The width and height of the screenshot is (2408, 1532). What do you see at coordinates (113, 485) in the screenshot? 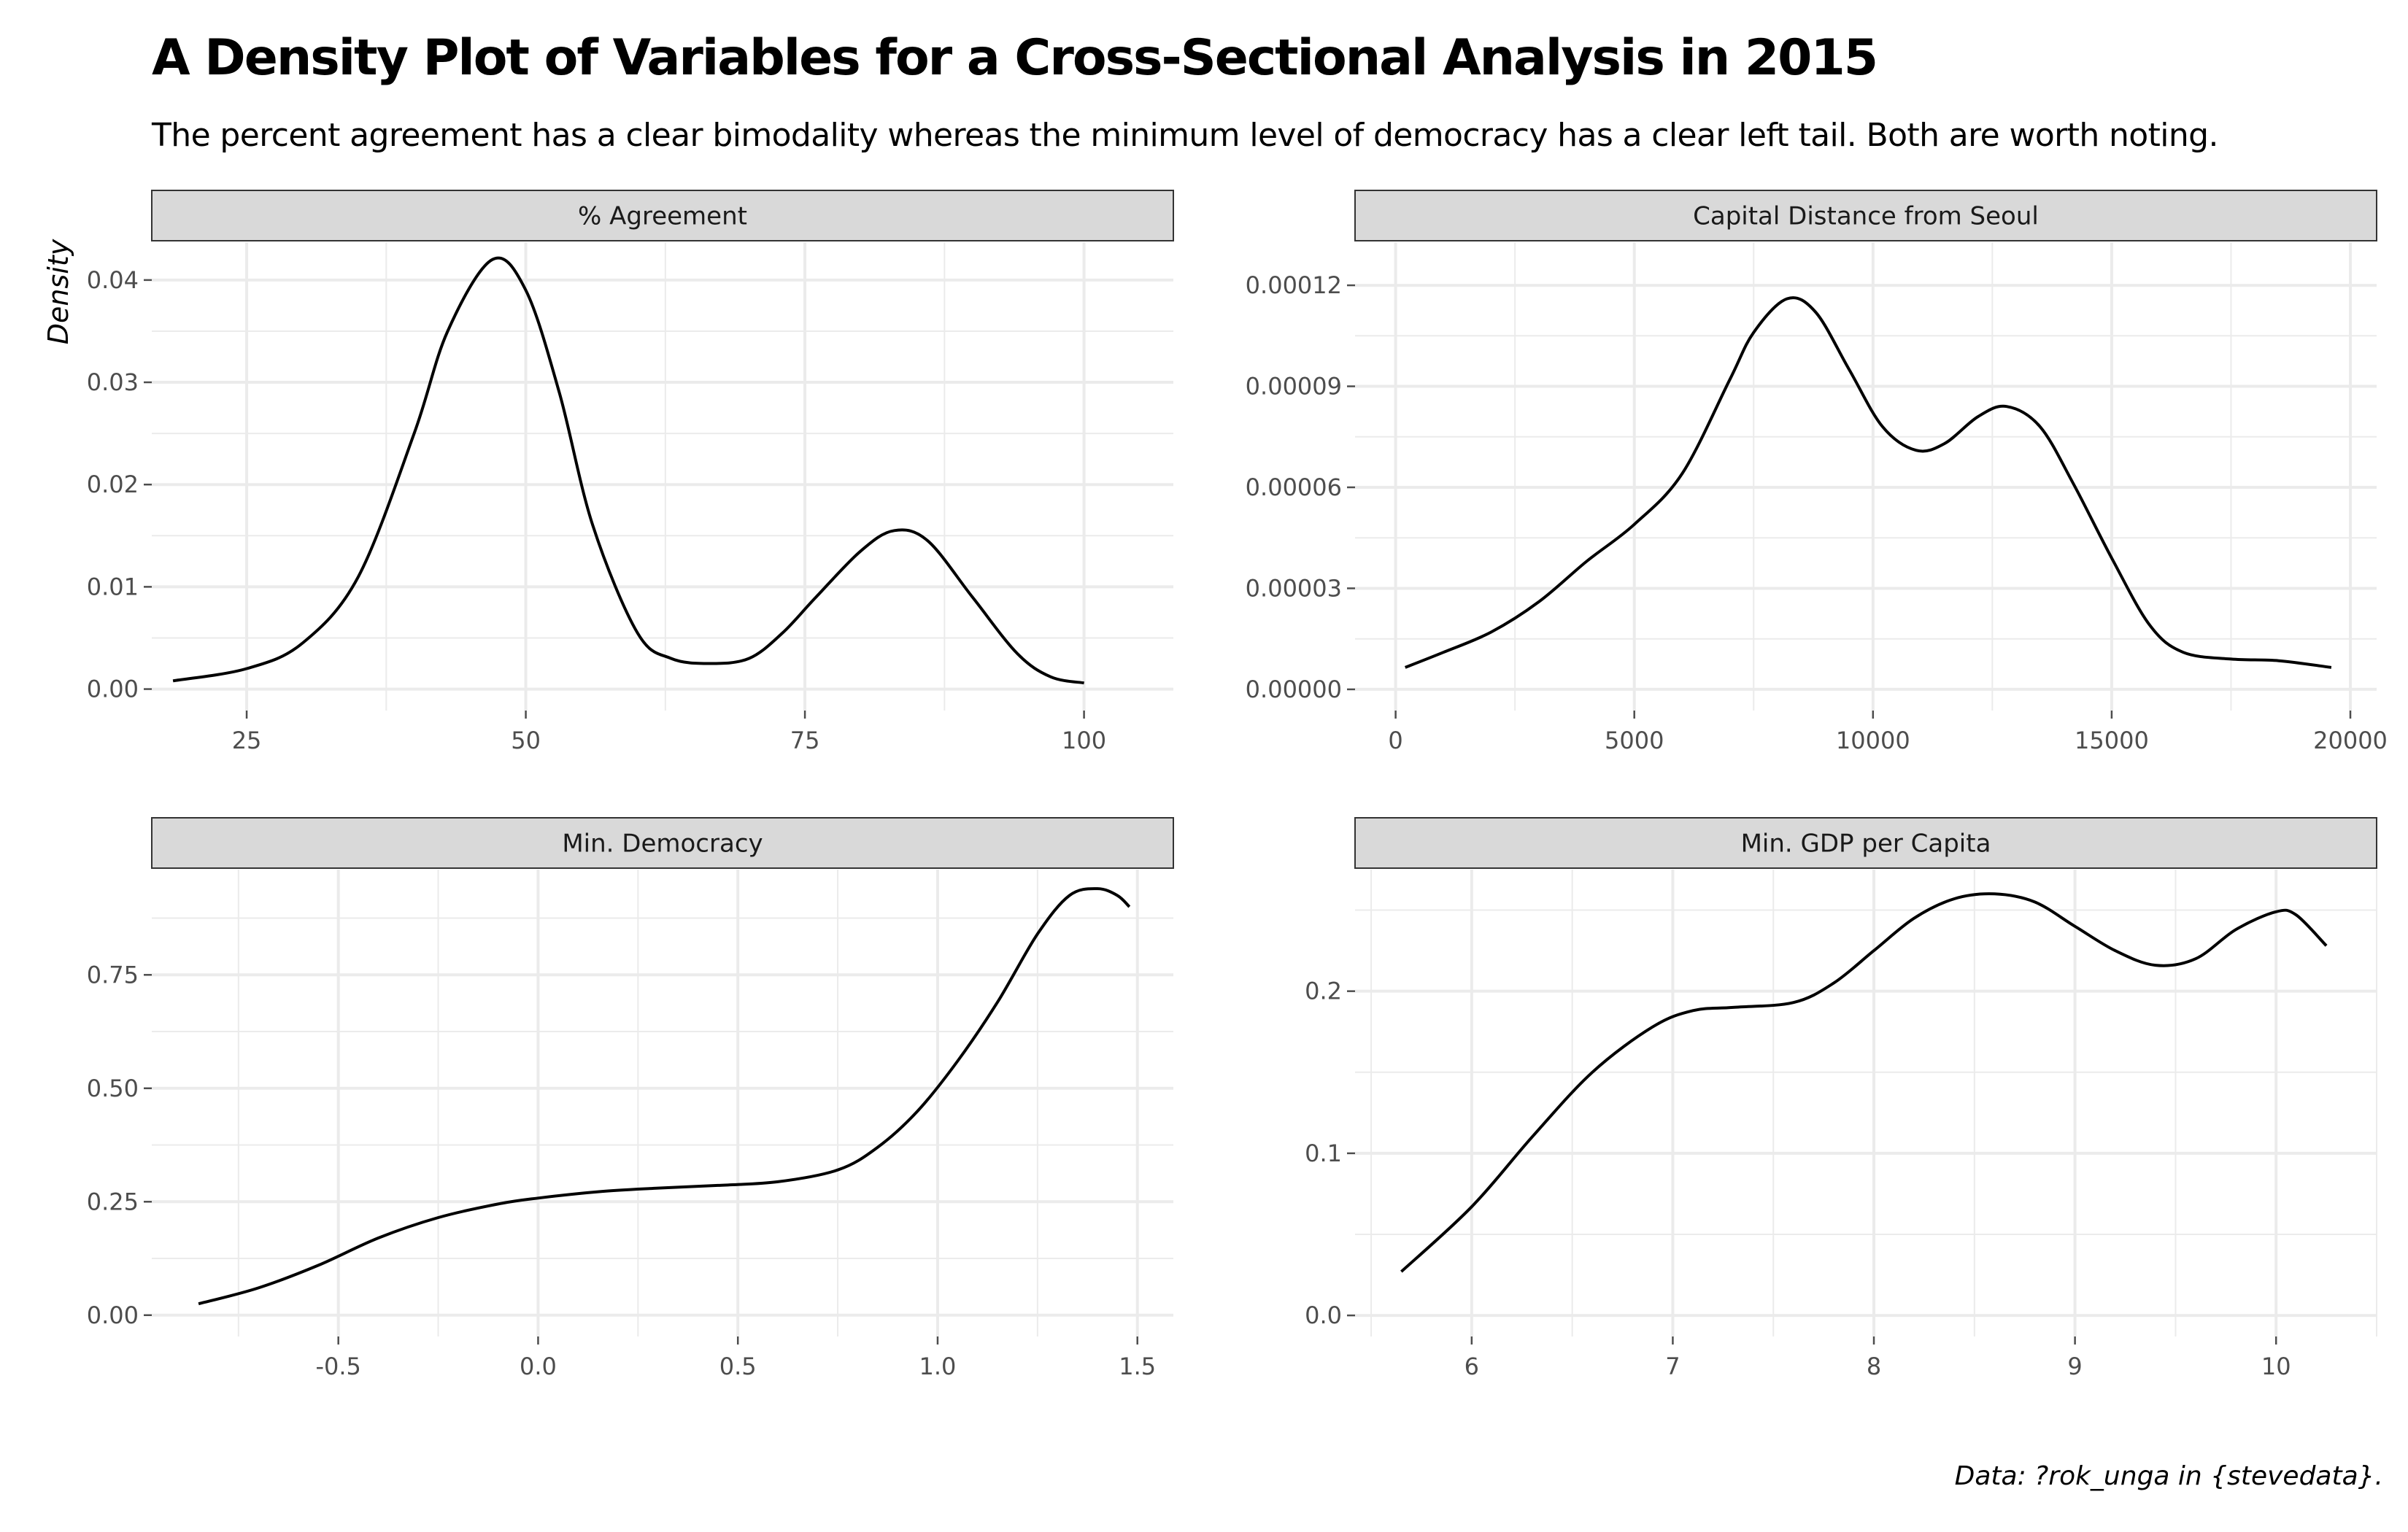
I see `y-tick-label: 0.02` at bounding box center [113, 485].